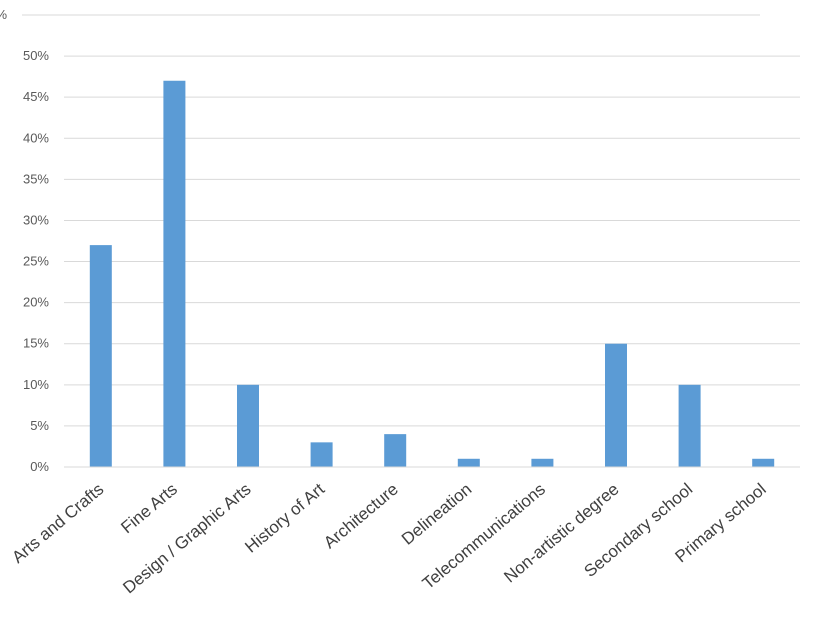  What do you see at coordinates (361, 516) in the screenshot?
I see `x-tick-label: Architecture` at bounding box center [361, 516].